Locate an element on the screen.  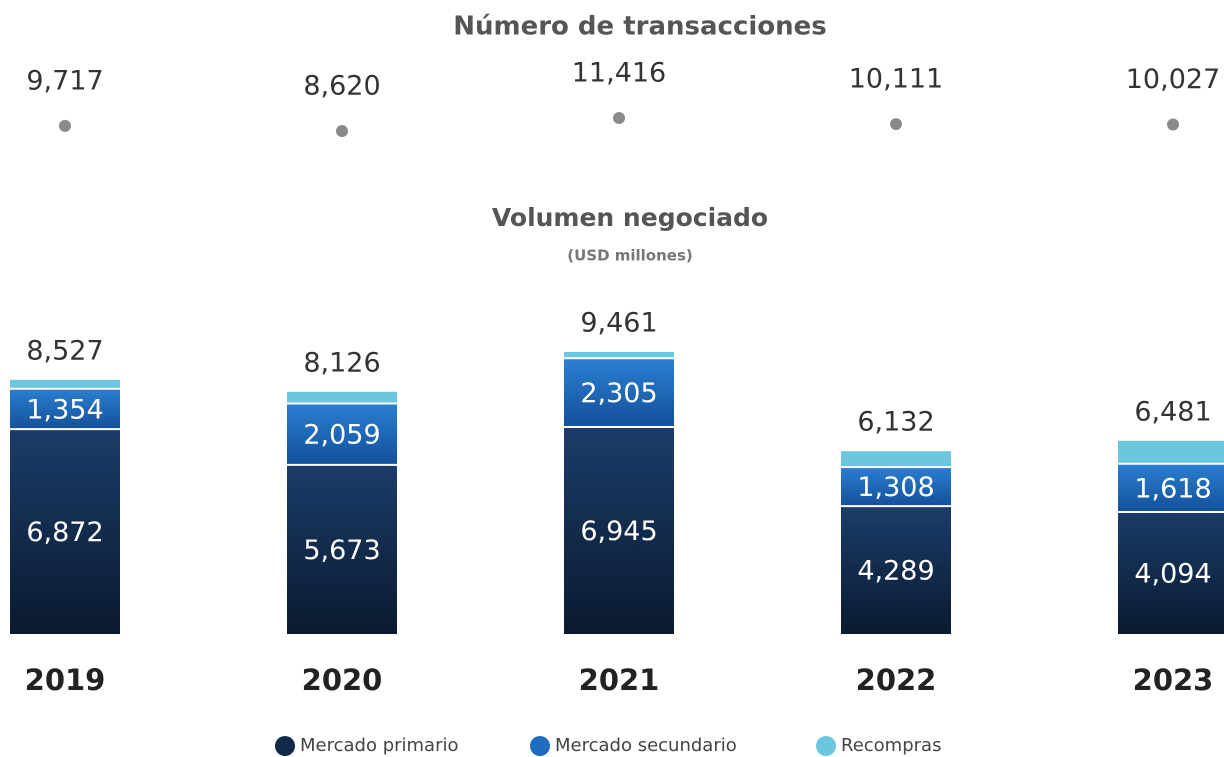
legend-label: Recompras is located at coordinates (891, 745).